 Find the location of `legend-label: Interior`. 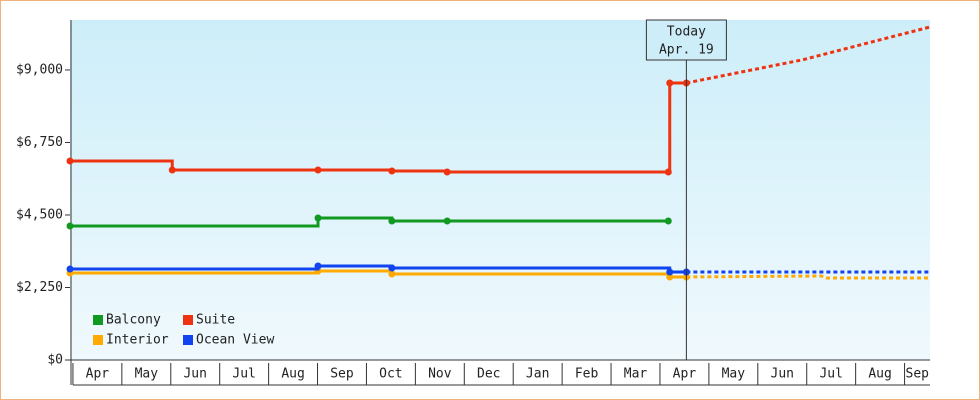

legend-label: Interior is located at coordinates (137, 340).